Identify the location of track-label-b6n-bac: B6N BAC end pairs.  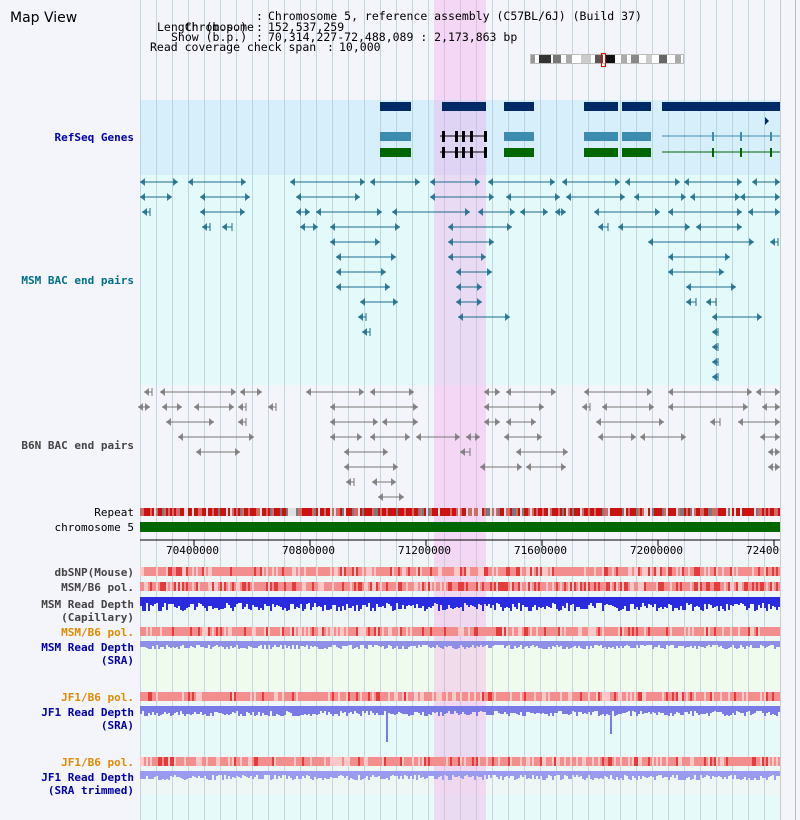
(77, 445).